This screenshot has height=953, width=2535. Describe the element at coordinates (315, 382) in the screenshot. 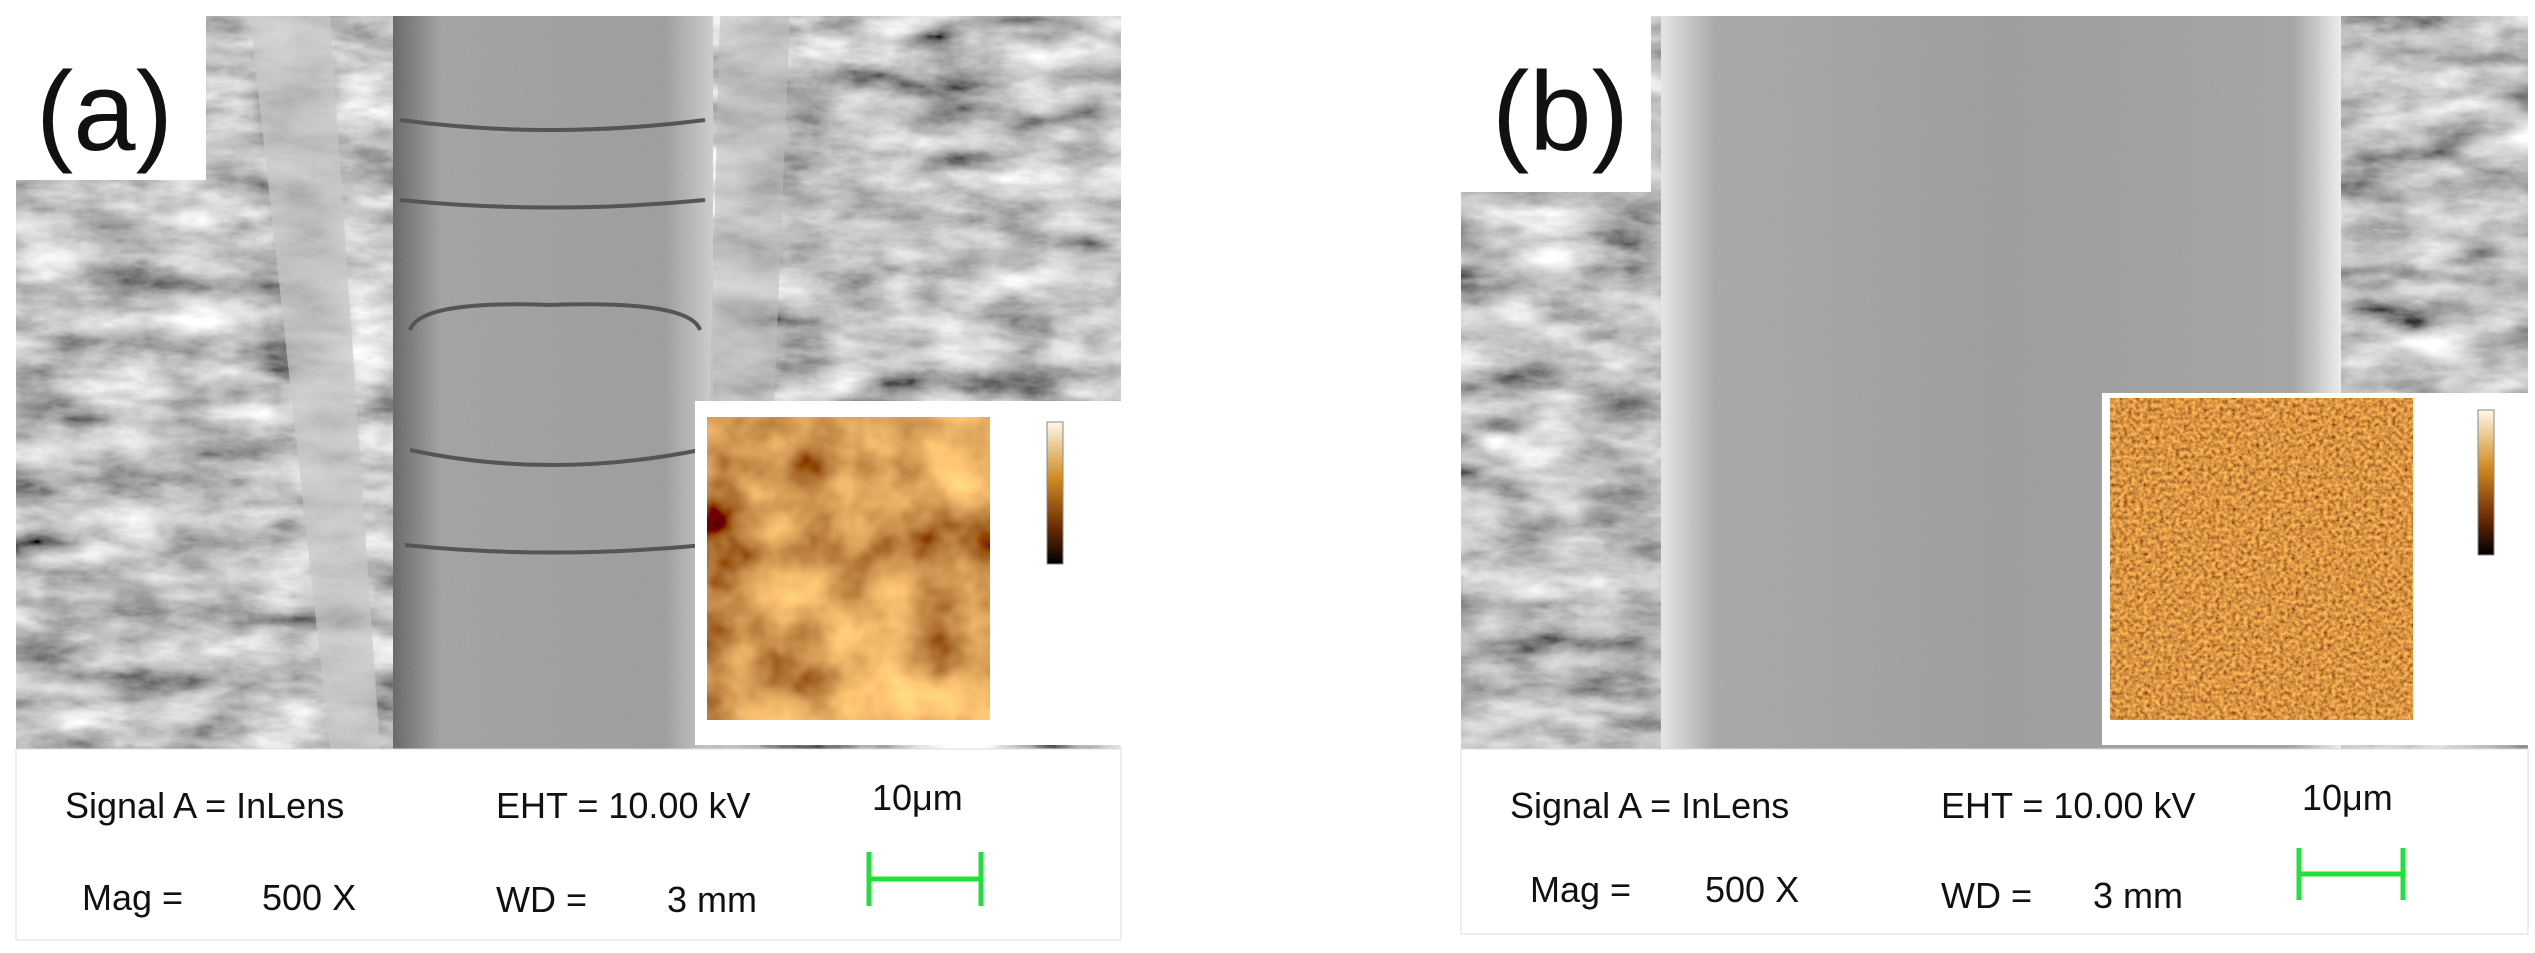

I see `fiber-edge` at that location.